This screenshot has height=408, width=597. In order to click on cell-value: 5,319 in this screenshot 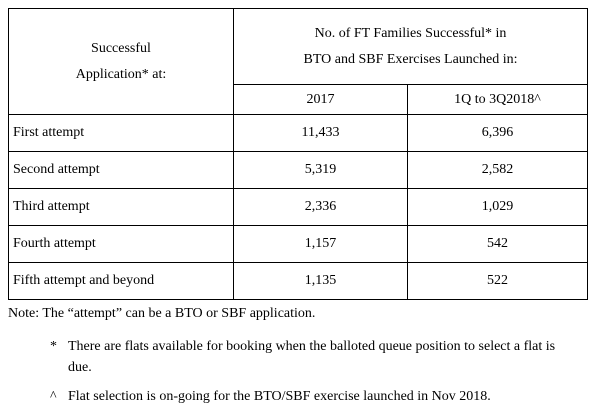, I will do `click(320, 170)`.